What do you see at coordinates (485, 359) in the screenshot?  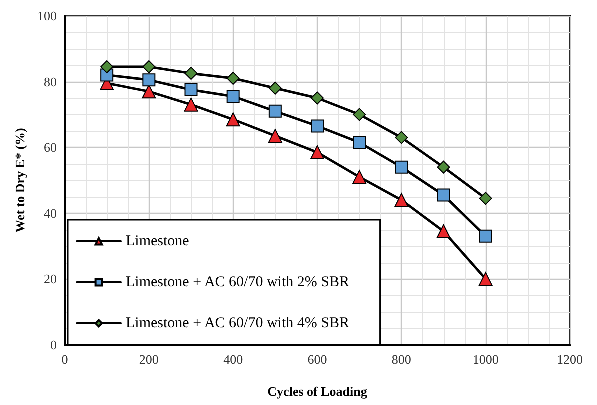 I see `x-tick-label: 1000` at bounding box center [485, 359].